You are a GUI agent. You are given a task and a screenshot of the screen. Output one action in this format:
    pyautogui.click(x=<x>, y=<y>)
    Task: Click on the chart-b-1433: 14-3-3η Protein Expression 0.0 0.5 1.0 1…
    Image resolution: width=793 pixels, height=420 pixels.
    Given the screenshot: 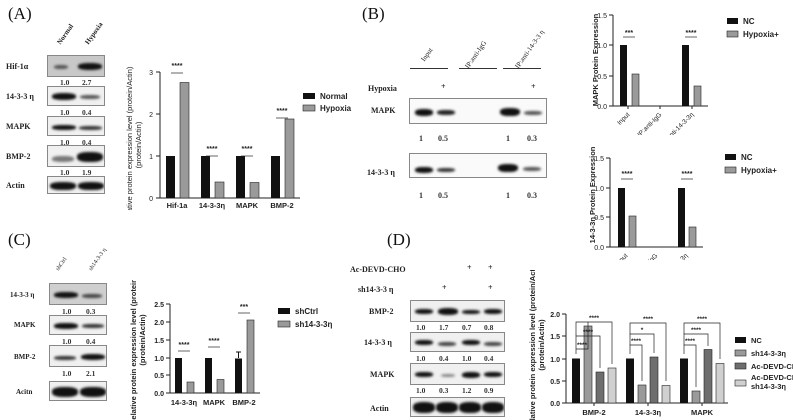 What is the action you would take?
    pyautogui.click(x=682, y=203)
    